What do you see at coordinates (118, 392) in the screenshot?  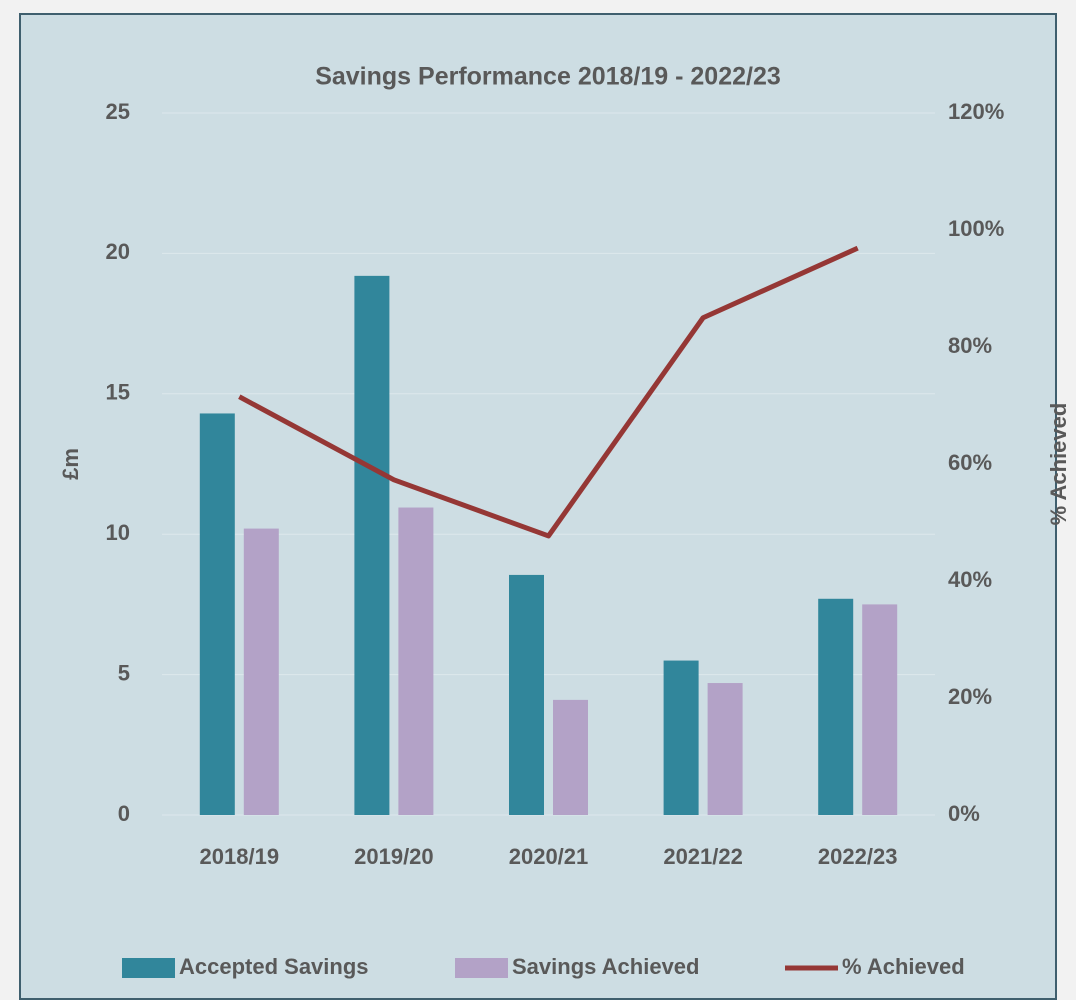 I see `y-tick-label: 15` at bounding box center [118, 392].